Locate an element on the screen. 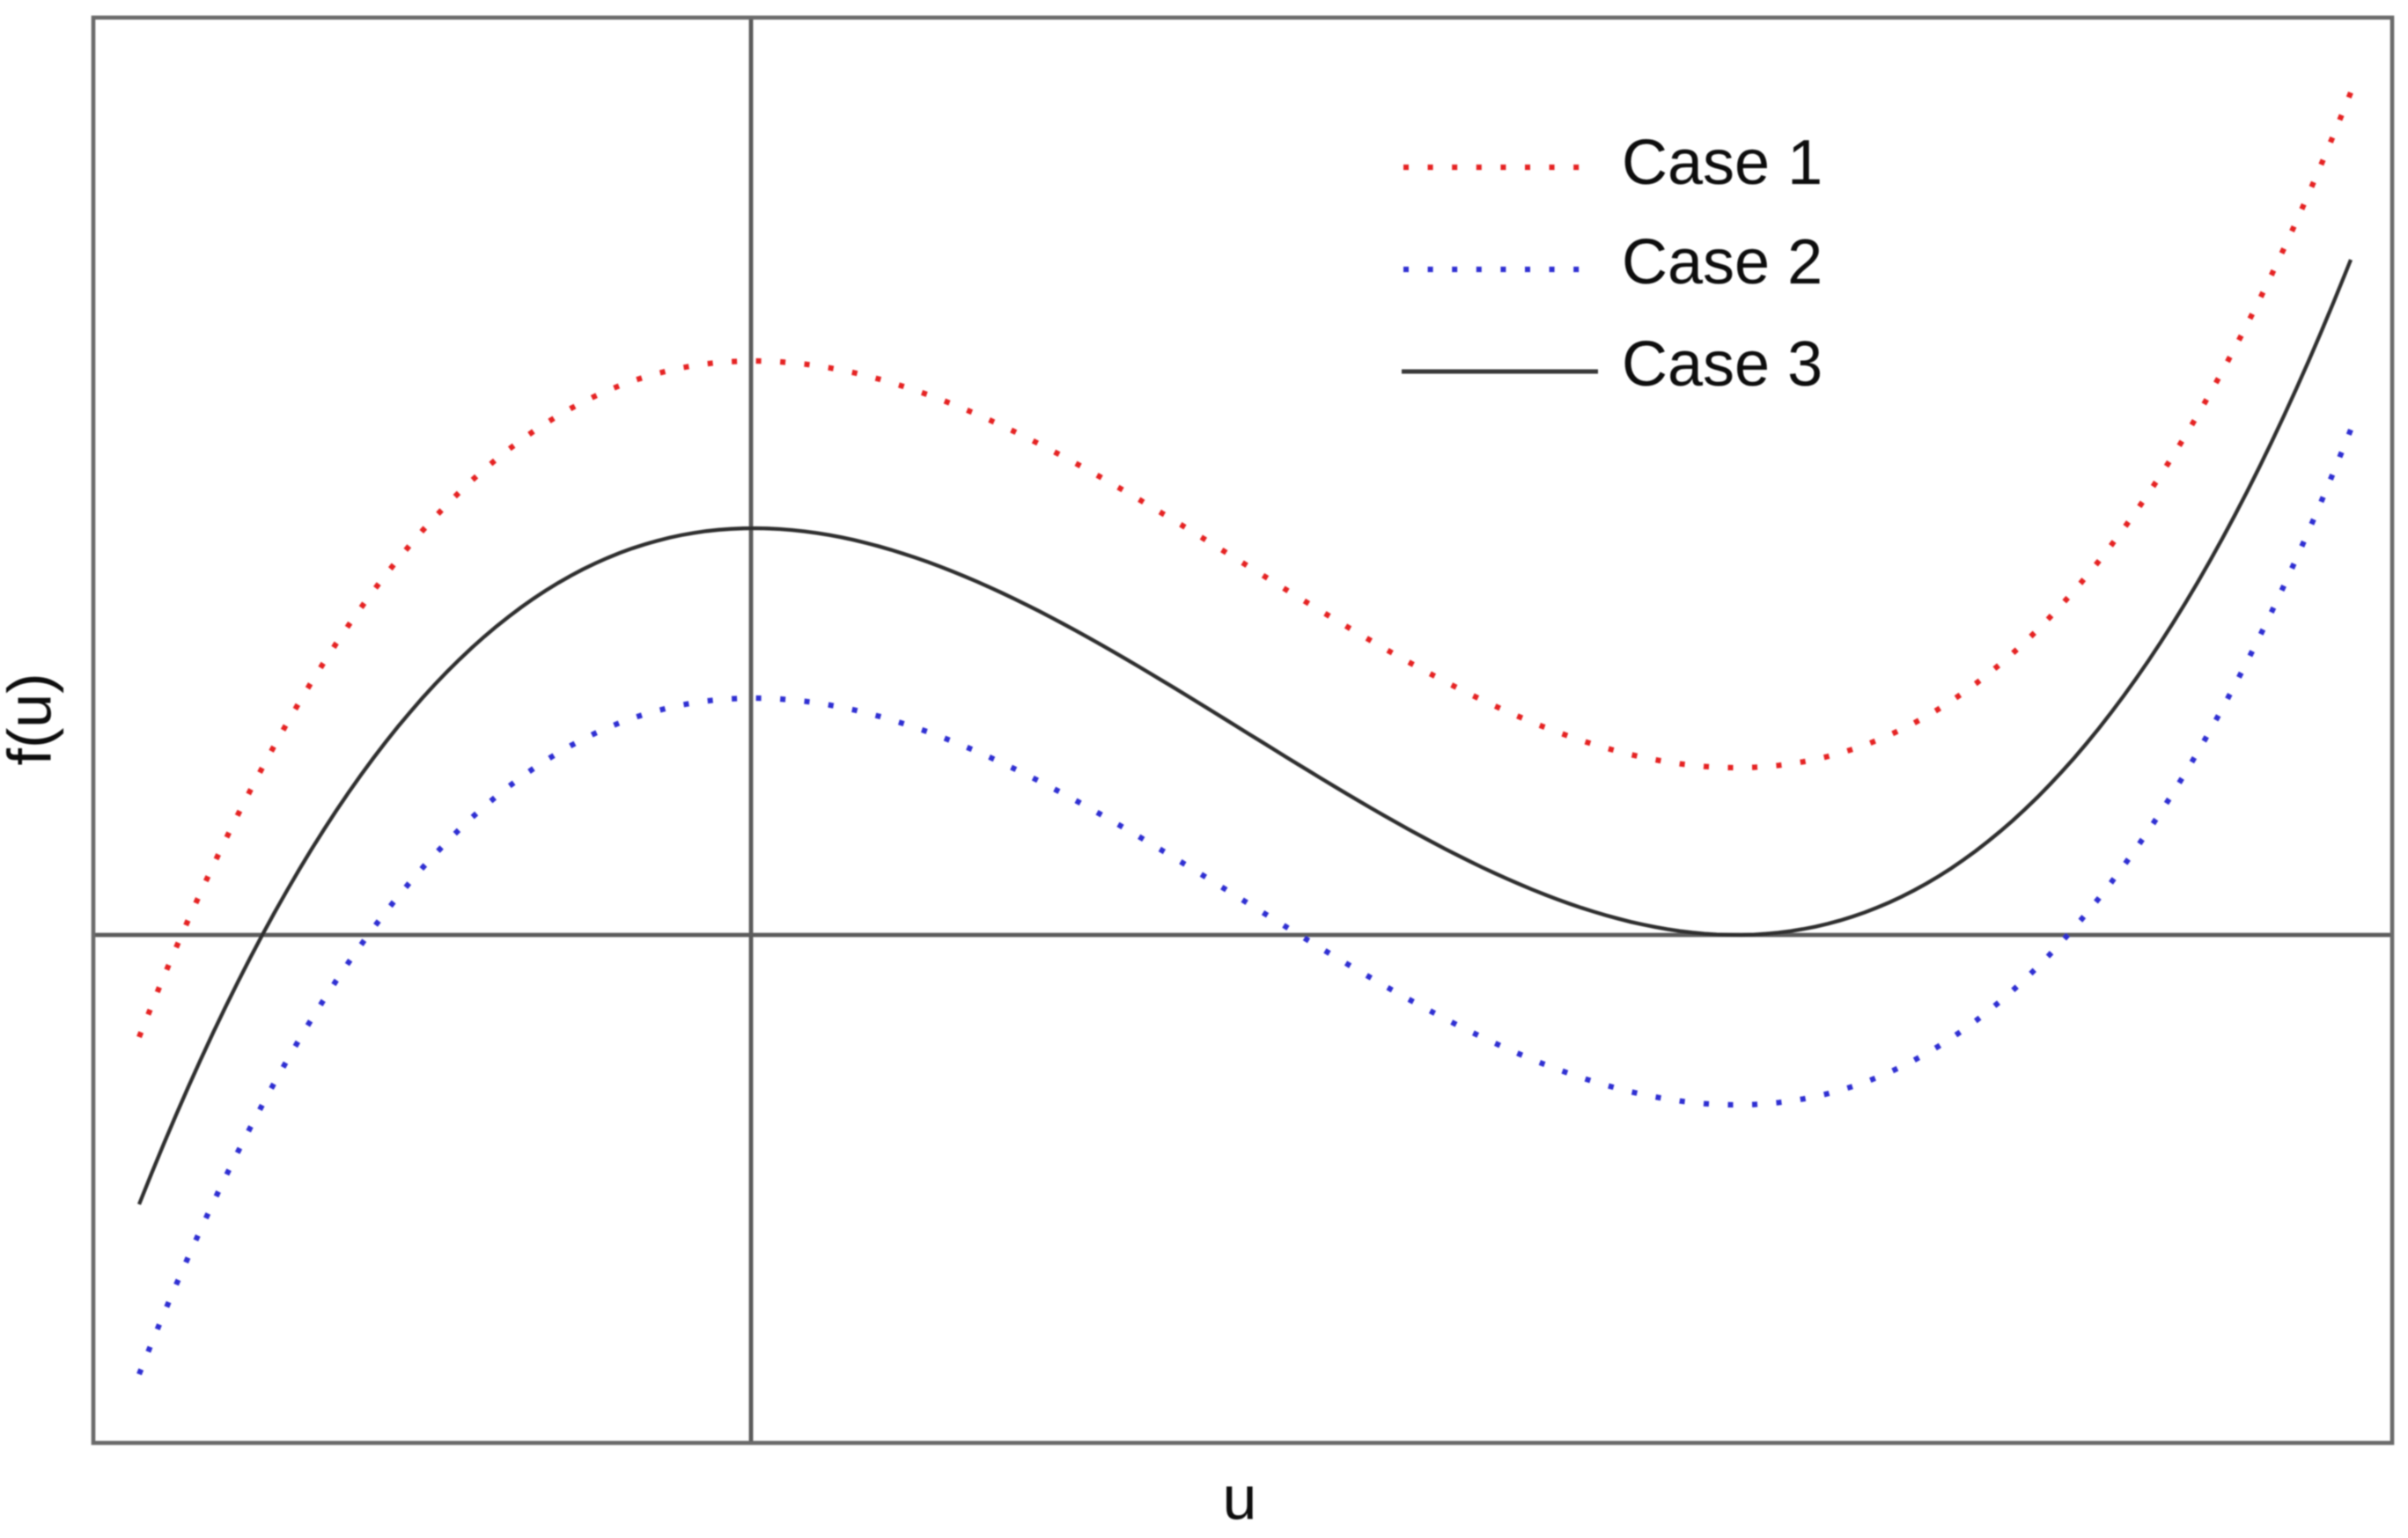 The width and height of the screenshot is (2408, 1538). svg-text: Case 2 is located at coordinates (1722, 262).